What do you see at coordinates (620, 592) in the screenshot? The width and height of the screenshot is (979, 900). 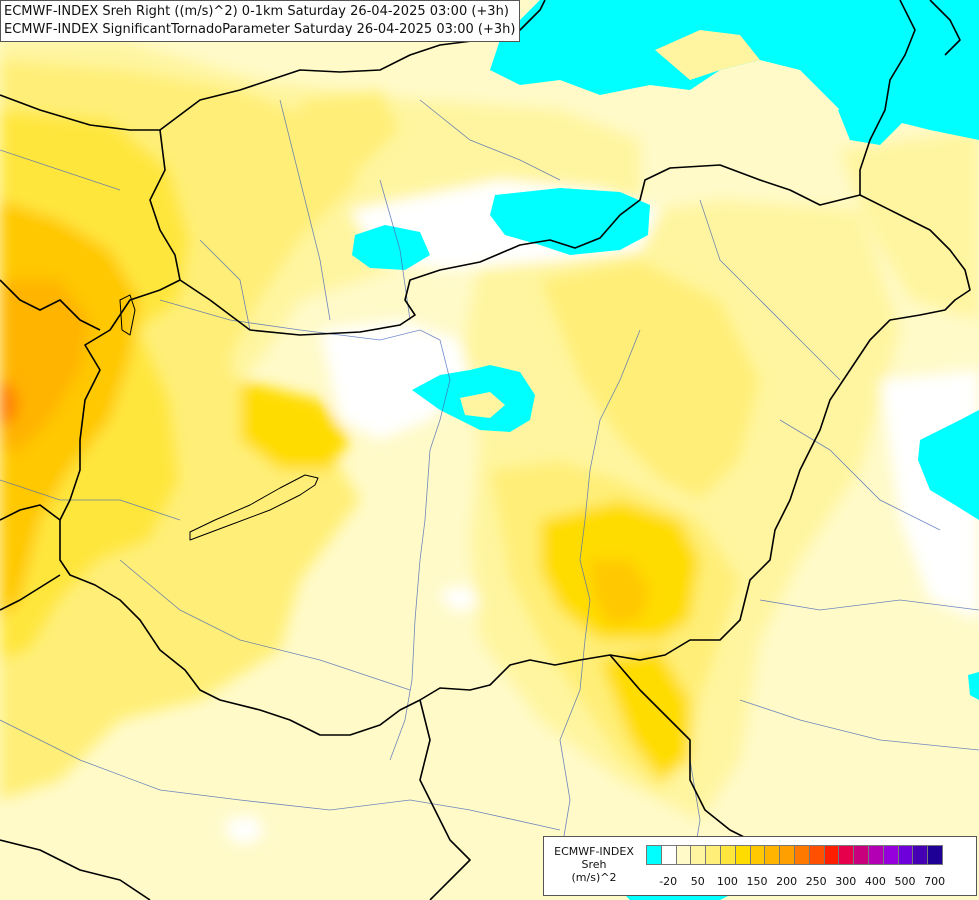 I see `field-level-orange-east` at bounding box center [620, 592].